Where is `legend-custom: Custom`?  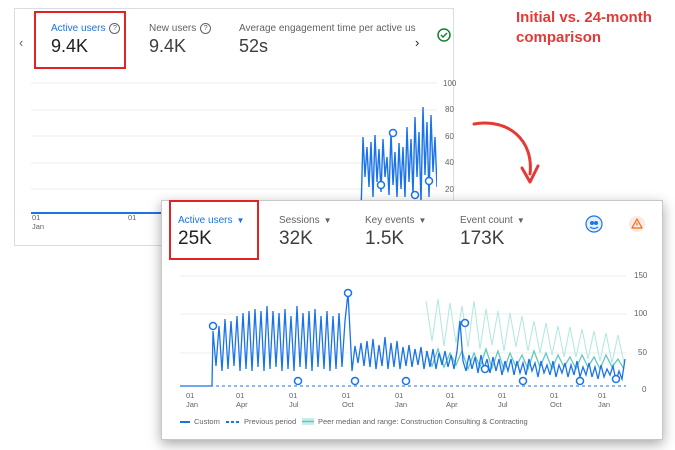
legend-custom: Custom is located at coordinates (200, 421).